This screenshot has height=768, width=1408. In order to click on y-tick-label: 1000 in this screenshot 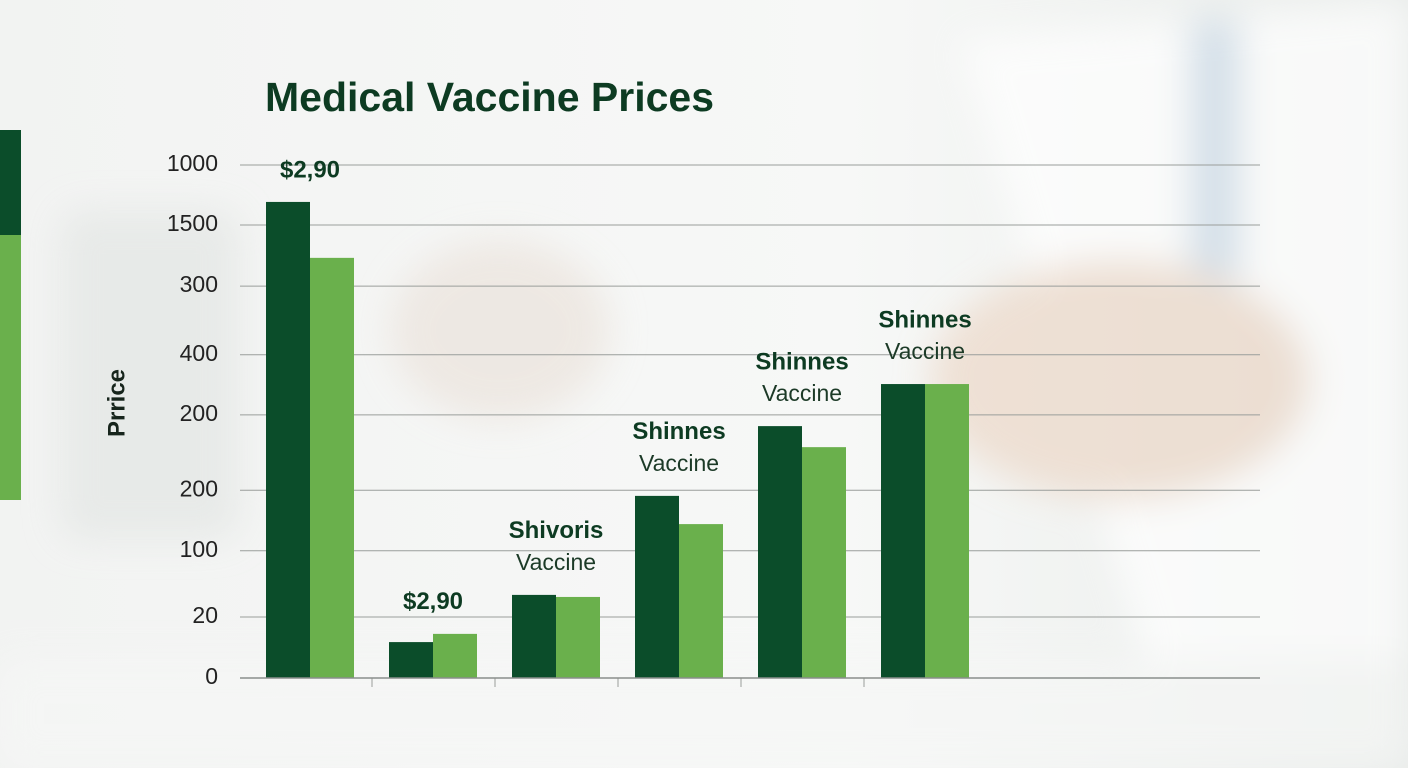, I will do `click(192, 163)`.